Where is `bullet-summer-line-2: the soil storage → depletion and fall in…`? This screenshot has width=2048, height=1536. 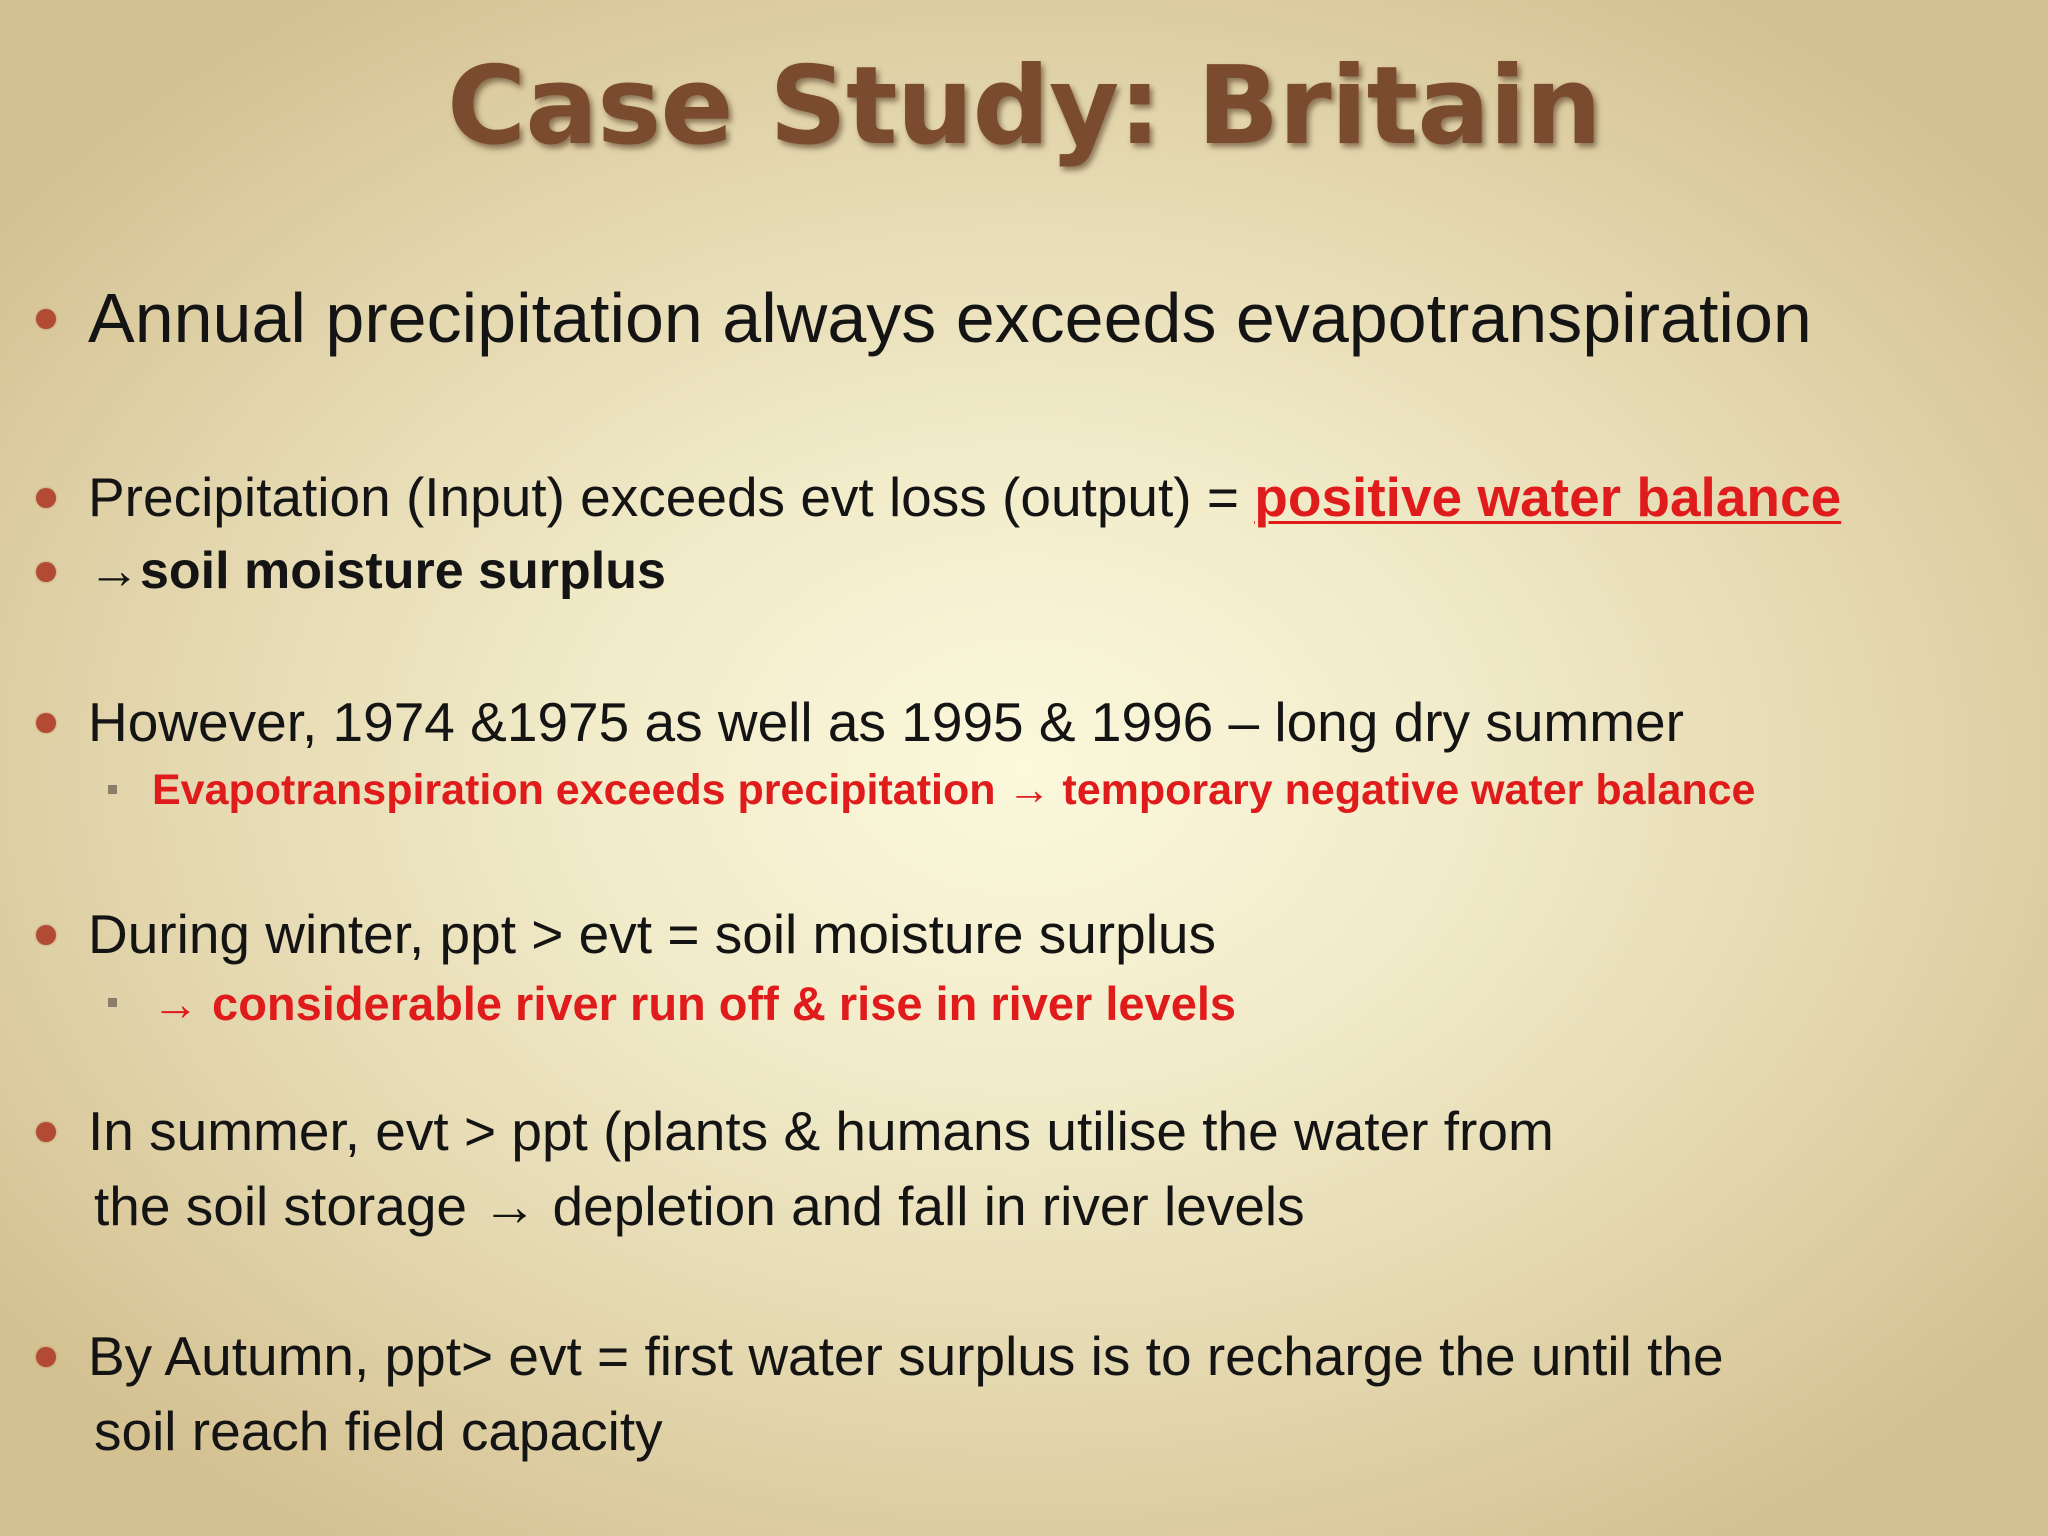
bullet-summer-line-2: the soil storage → depletion and fall in… is located at coordinates (699, 1206).